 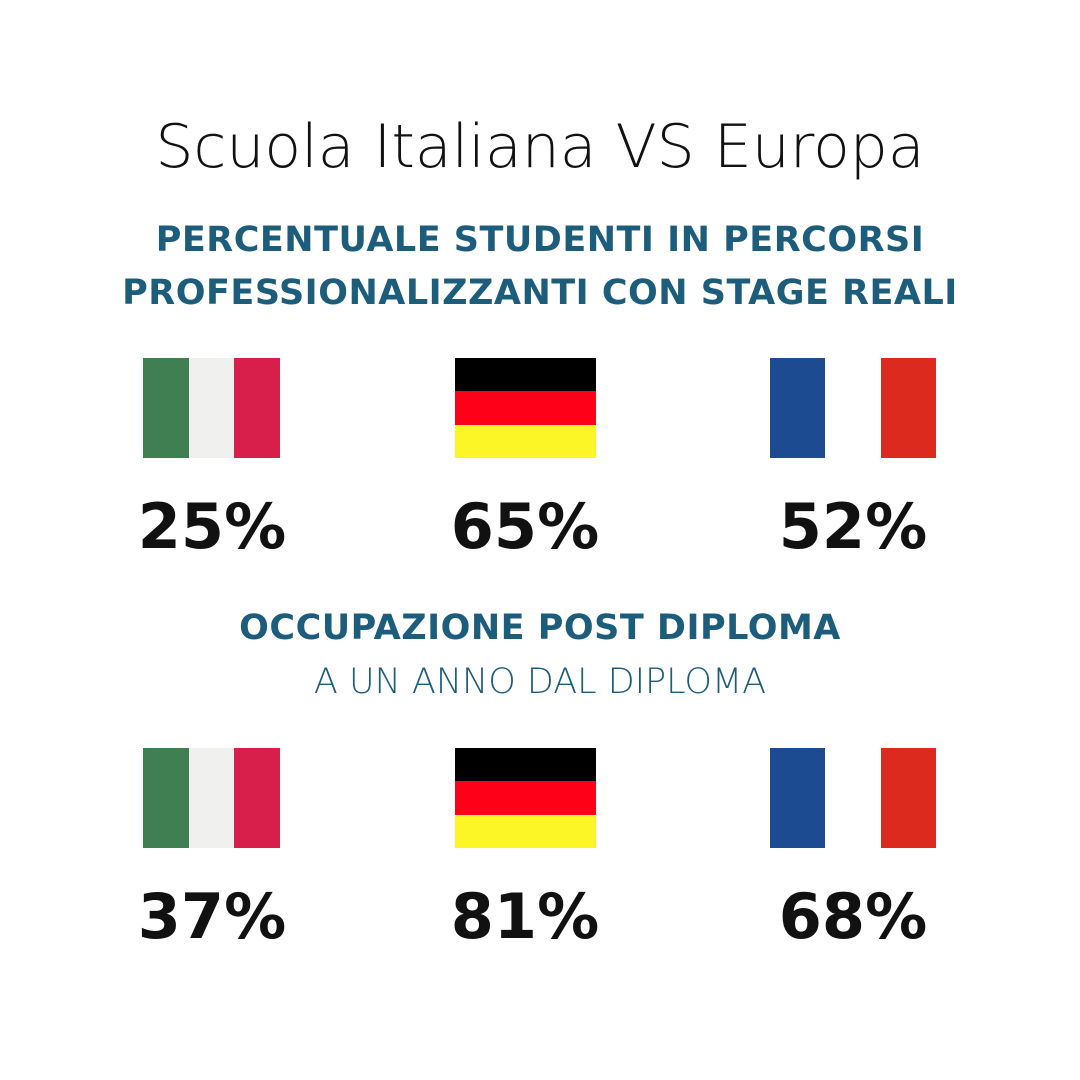 I want to click on percentage: 68%, so click(x=853, y=916).